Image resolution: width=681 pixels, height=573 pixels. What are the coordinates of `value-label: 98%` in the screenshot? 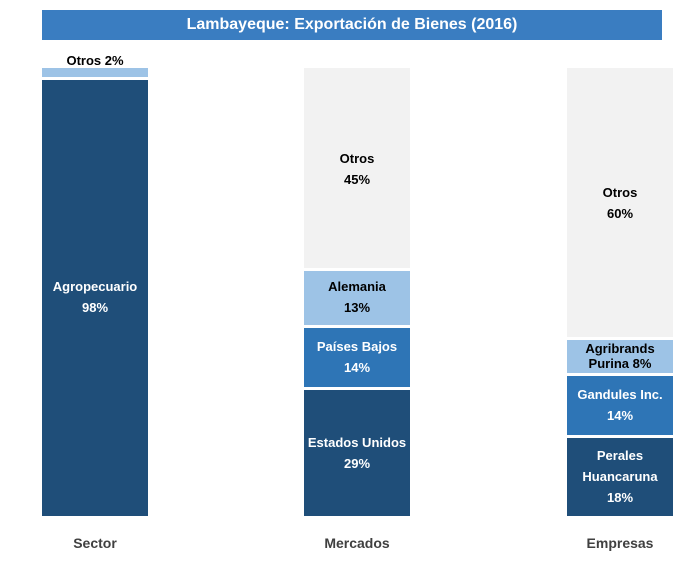 It's located at (95, 308).